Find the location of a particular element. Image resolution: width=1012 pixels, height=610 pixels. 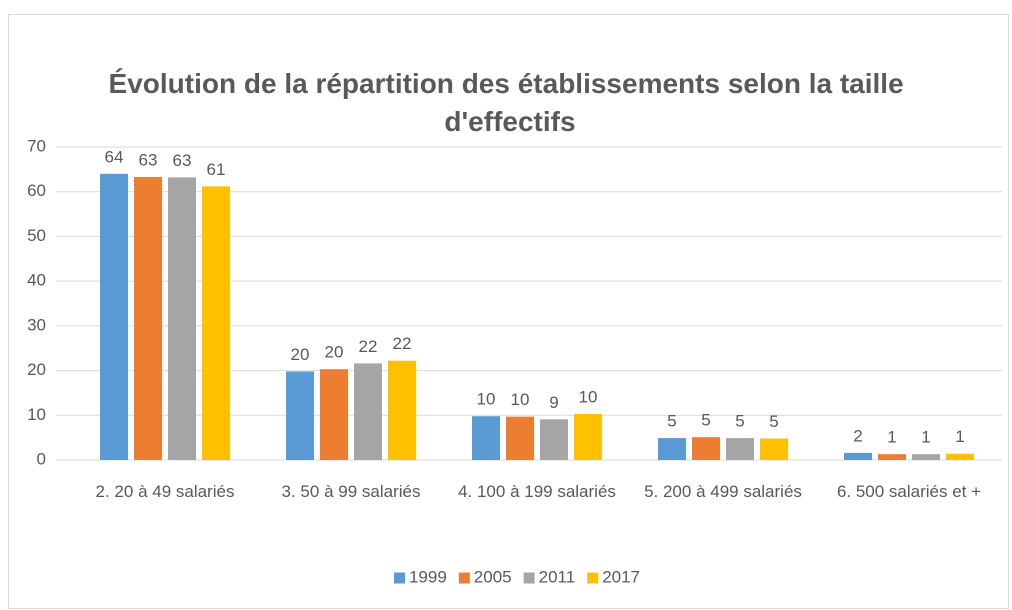

y-tick-label: 30 is located at coordinates (36, 324).